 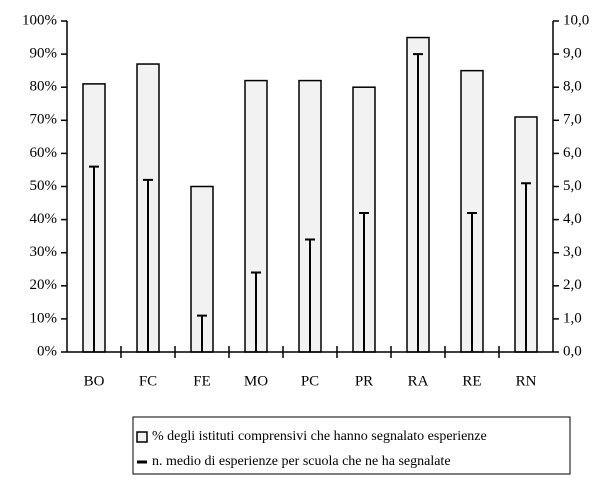 What do you see at coordinates (572, 186) in the screenshot?
I see `y2-tick-label: 5,0` at bounding box center [572, 186].